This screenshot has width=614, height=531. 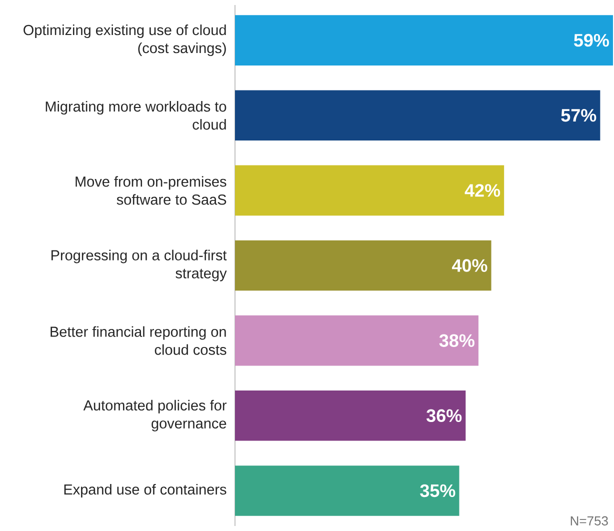 I want to click on y-tick-label: Move from on-premises software to SaaS, so click(x=151, y=190).